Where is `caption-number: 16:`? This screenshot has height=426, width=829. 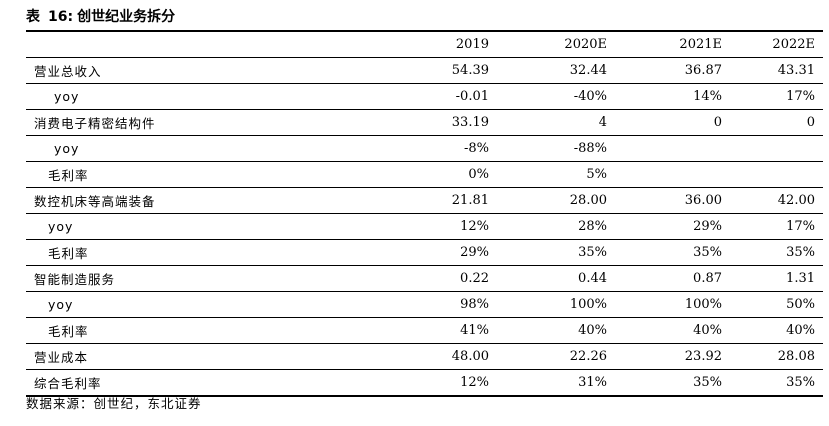
caption-number: 16: is located at coordinates (61, 17).